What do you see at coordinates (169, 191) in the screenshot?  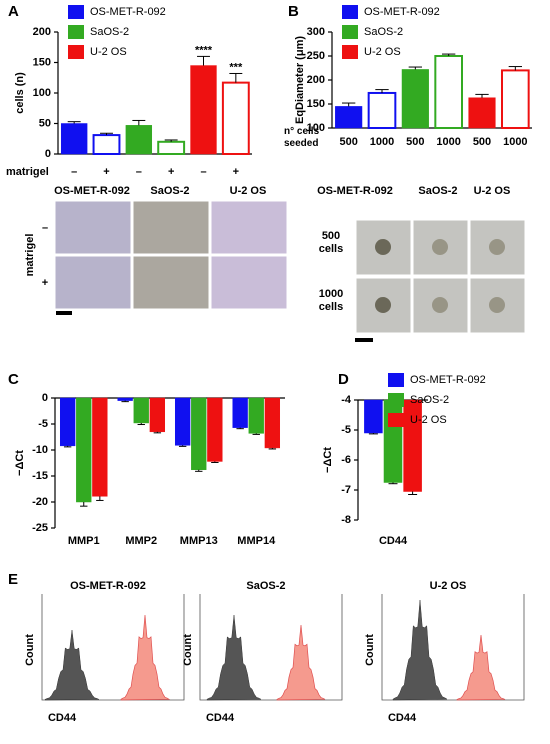 I see `photo-column-label: SaOS-2` at bounding box center [169, 191].